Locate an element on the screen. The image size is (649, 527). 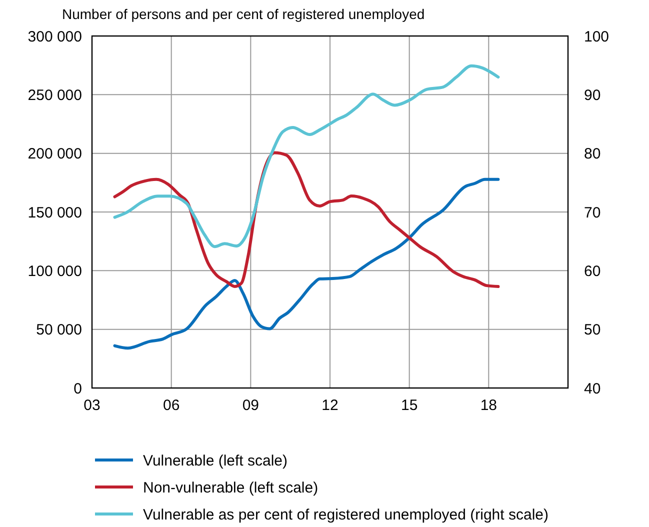
y2-tick-label: 50 is located at coordinates (592, 330).